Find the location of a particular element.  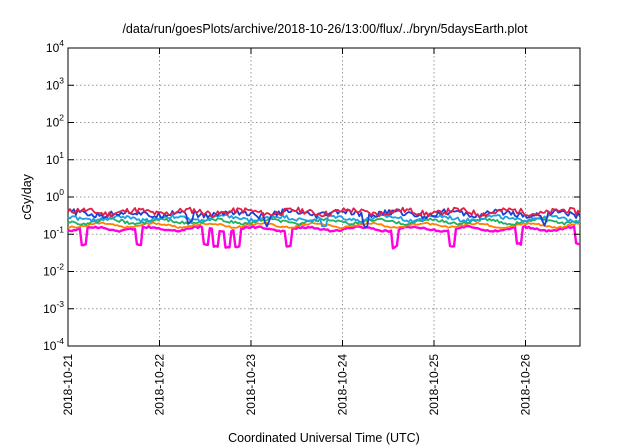

y-tick-label: 10⁰ is located at coordinates (55, 195).